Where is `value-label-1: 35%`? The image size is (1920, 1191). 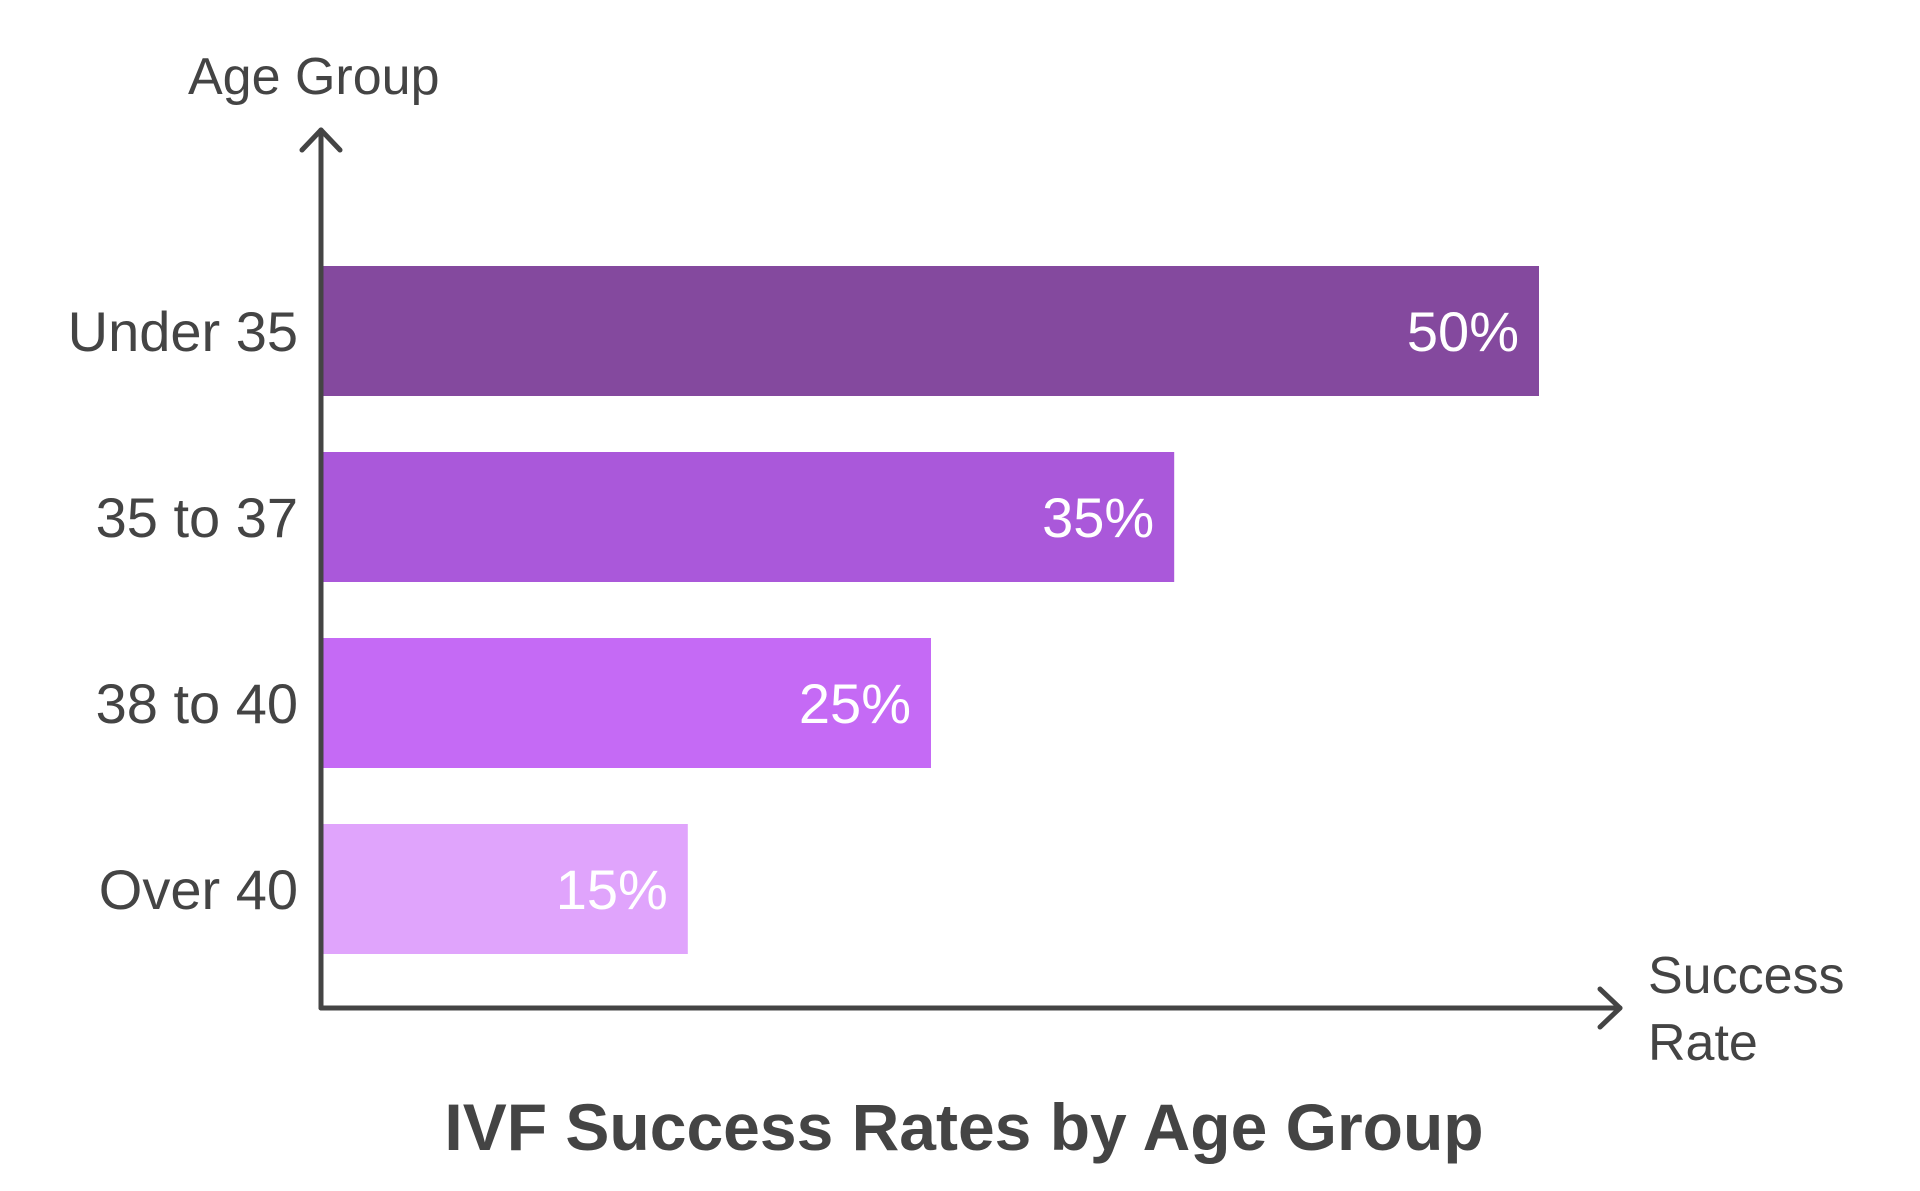 value-label-1: 35% is located at coordinates (1098, 517).